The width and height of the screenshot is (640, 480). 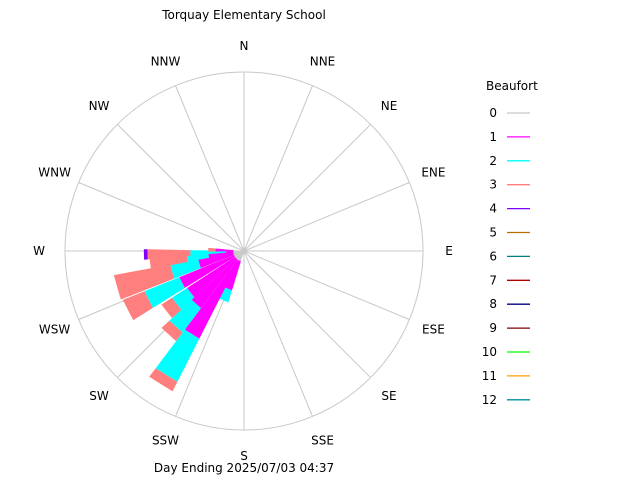 What do you see at coordinates (493, 209) in the screenshot?
I see `legend-label: 4` at bounding box center [493, 209].